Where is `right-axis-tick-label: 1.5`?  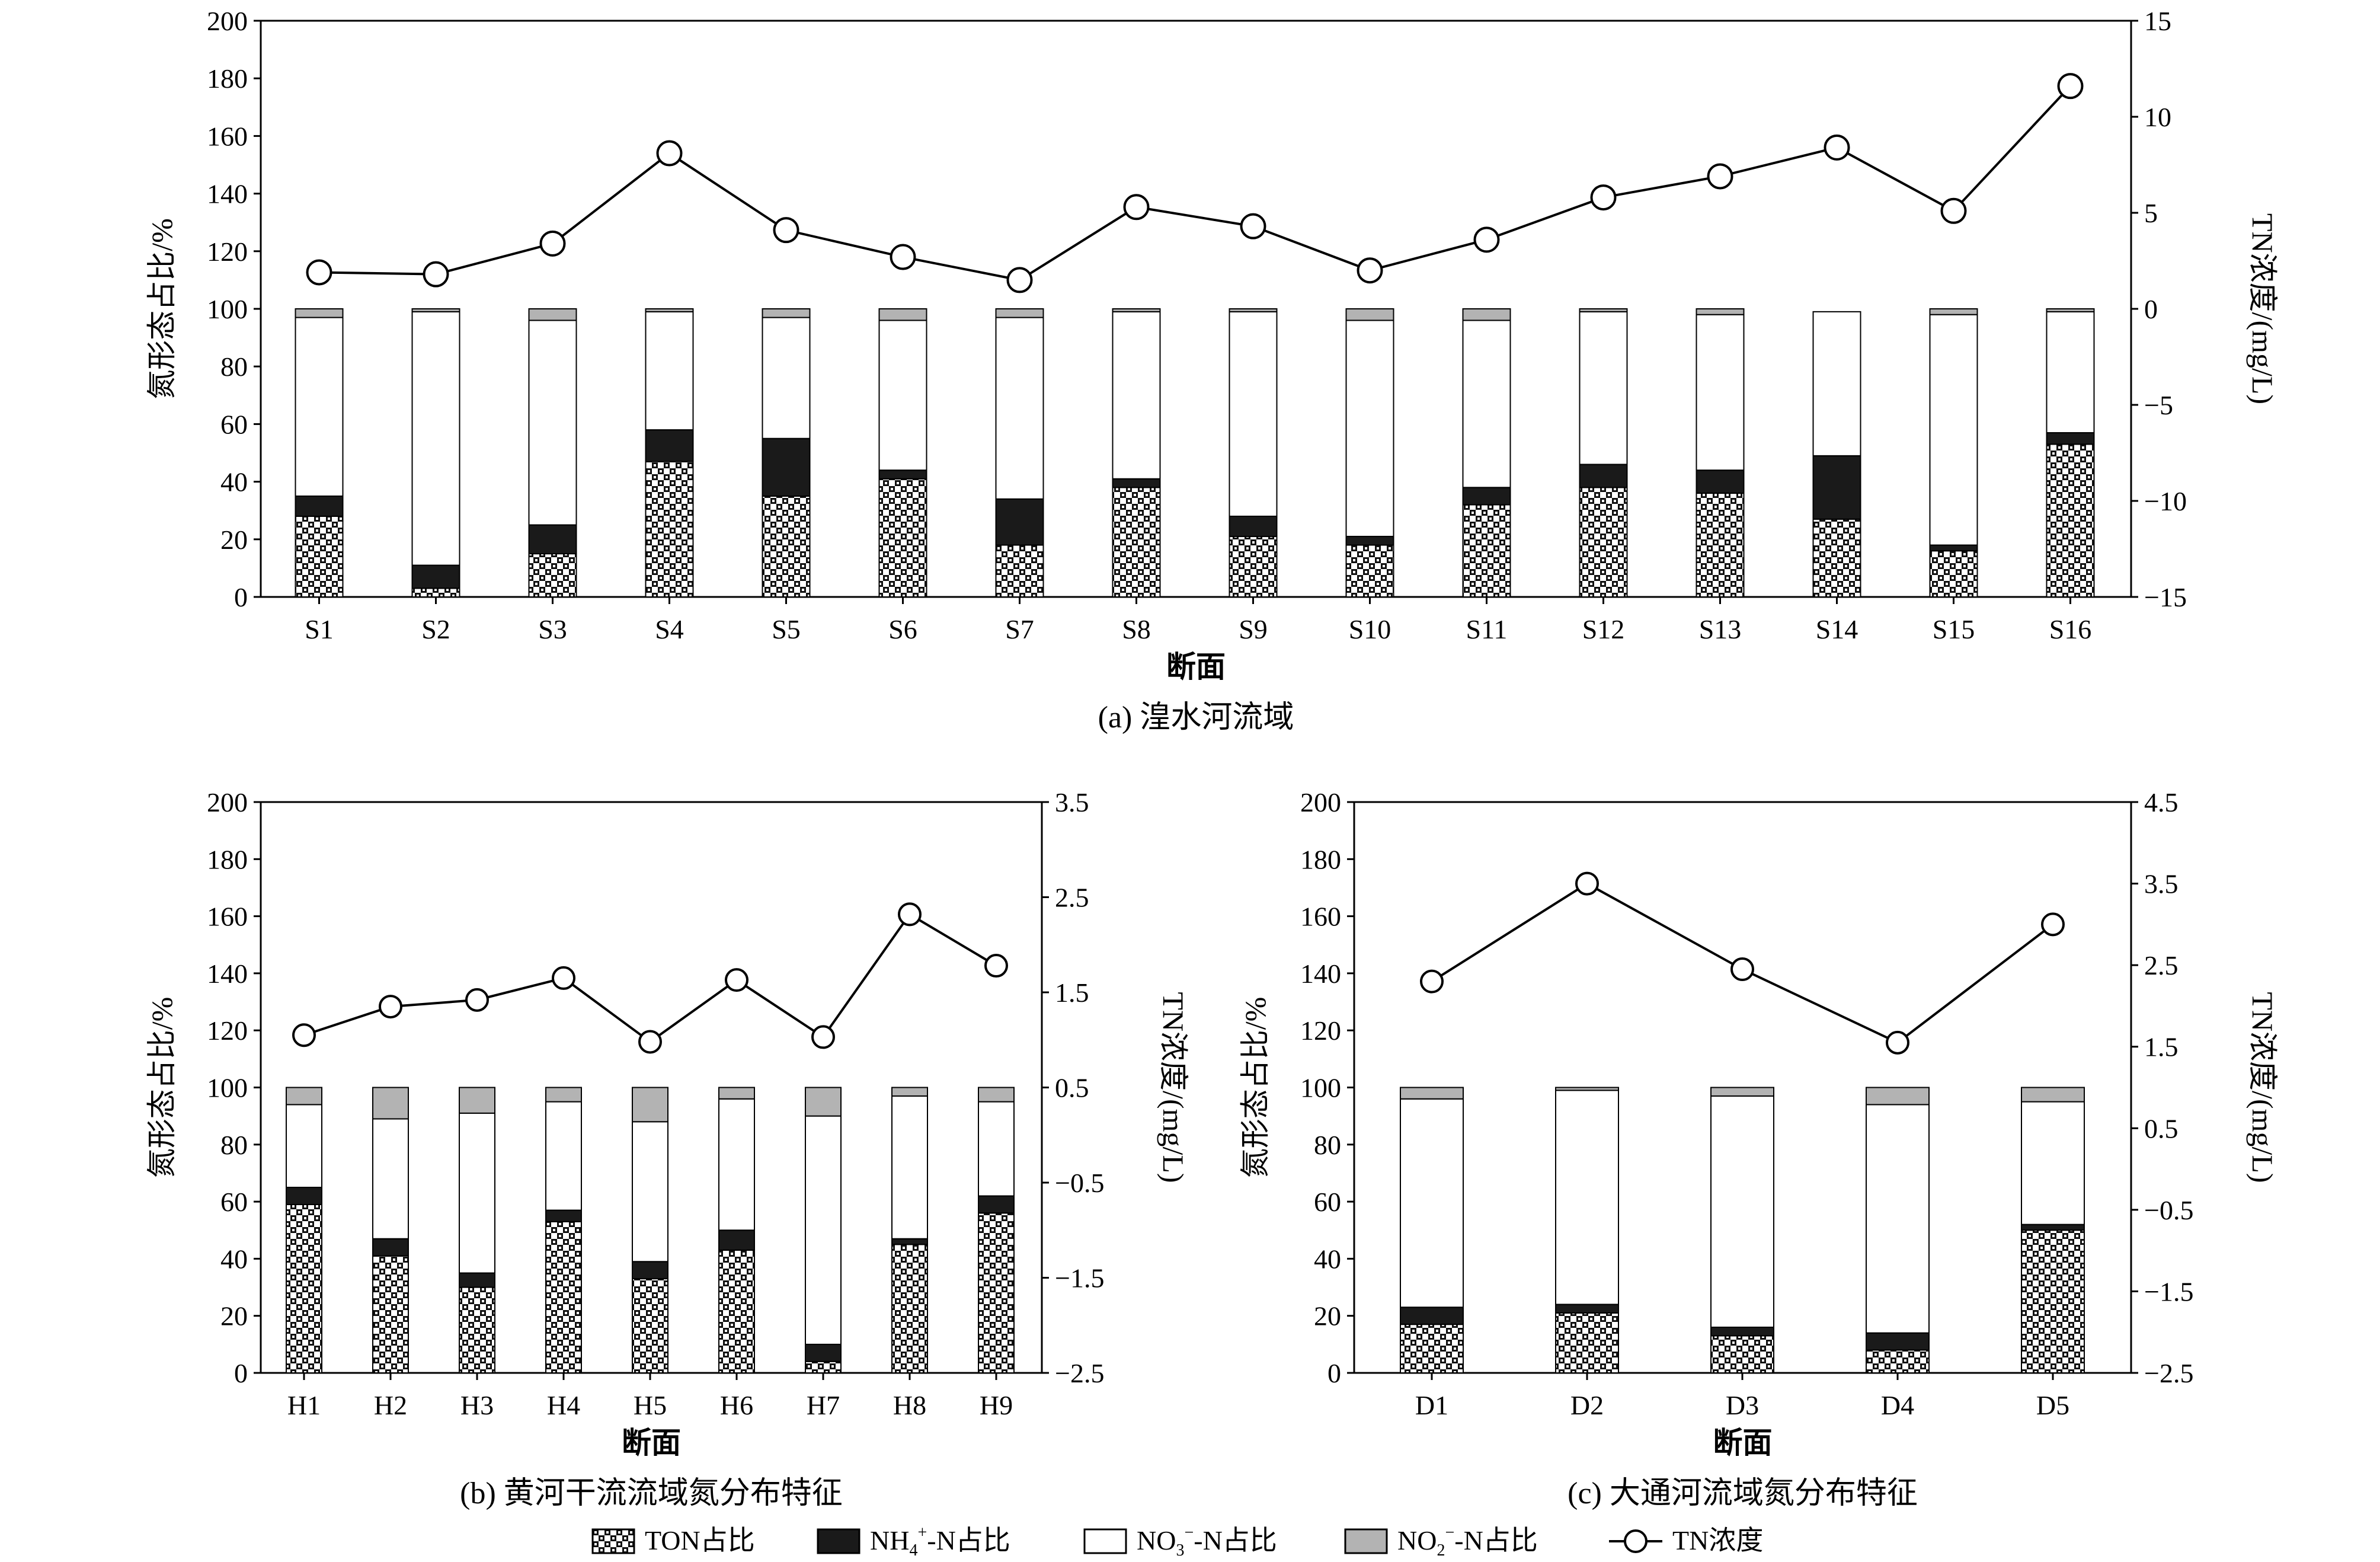 right-axis-tick-label: 1.5 is located at coordinates (2161, 1047).